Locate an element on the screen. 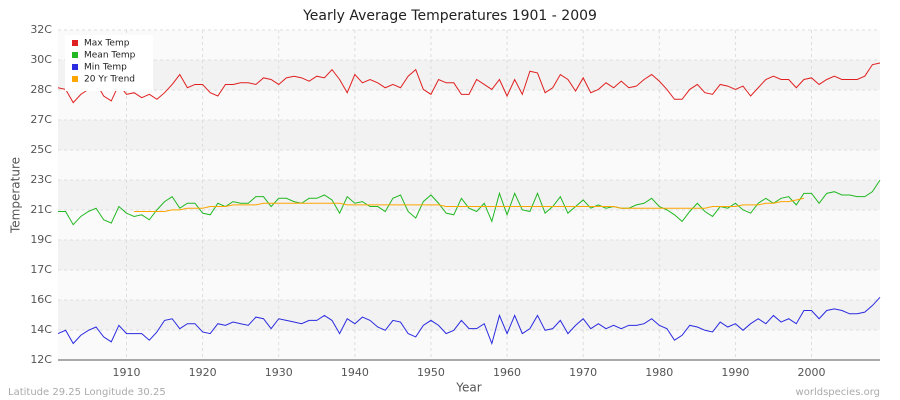 The height and width of the screenshot is (400, 900). x-tick-label: 1970 is located at coordinates (583, 372).